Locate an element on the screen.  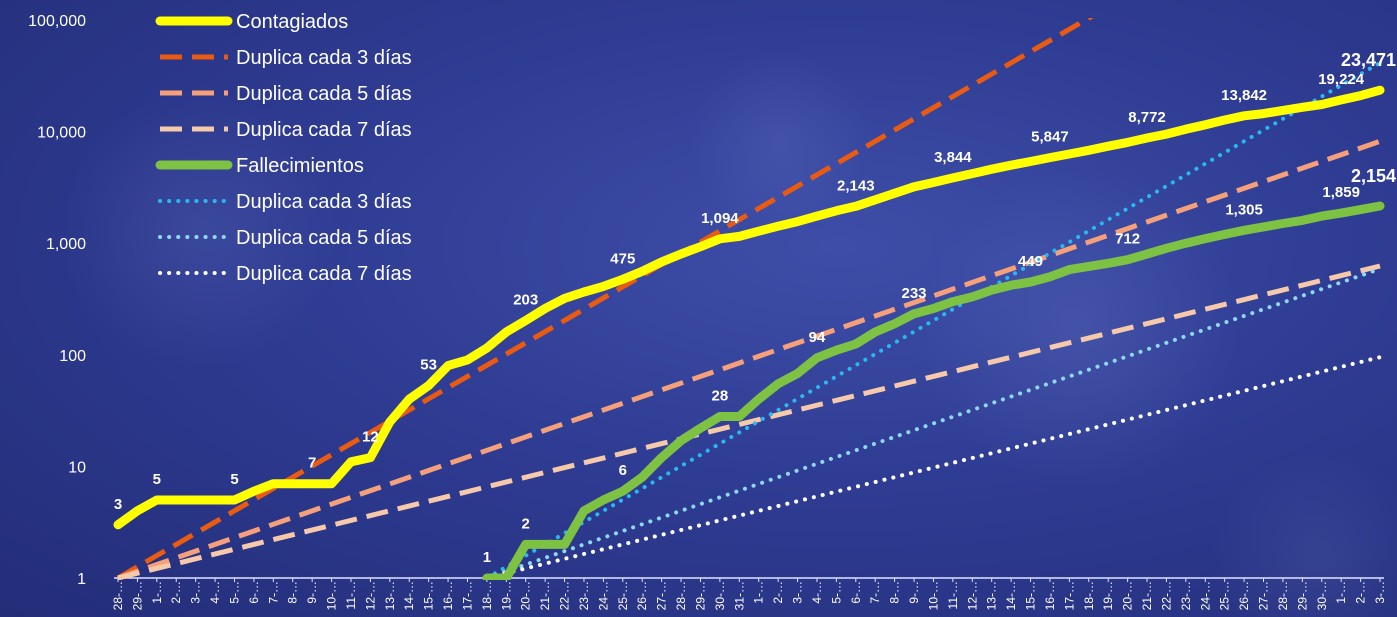
y-tick-label: 100,000 is located at coordinates (57, 21).